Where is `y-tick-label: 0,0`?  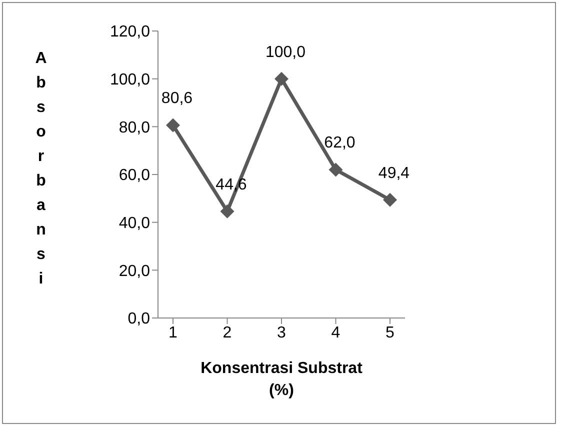 y-tick-label: 0,0 is located at coordinates (139, 319).